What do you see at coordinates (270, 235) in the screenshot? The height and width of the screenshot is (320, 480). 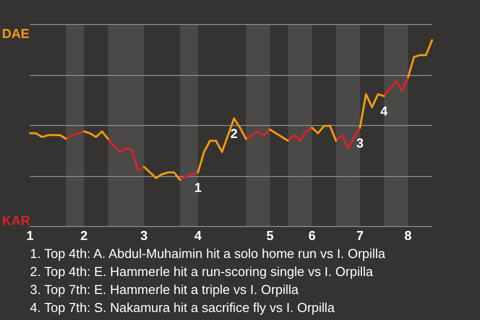 I see `x-tick-label: 5` at bounding box center [270, 235].